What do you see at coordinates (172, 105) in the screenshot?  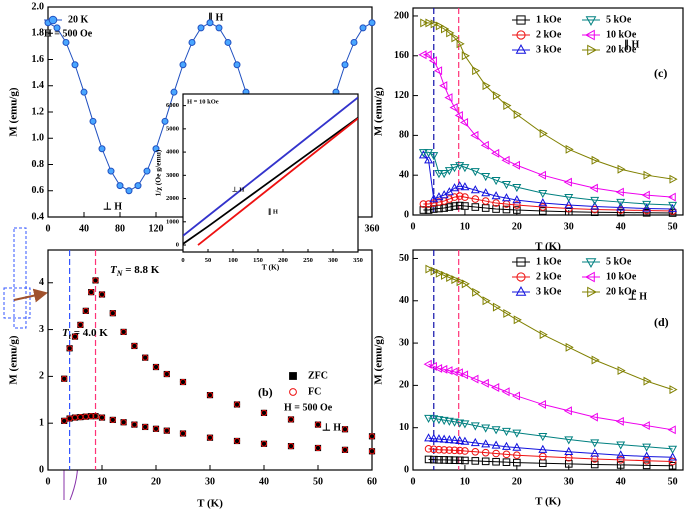 I see `y-tick-label: 6000` at bounding box center [172, 105].